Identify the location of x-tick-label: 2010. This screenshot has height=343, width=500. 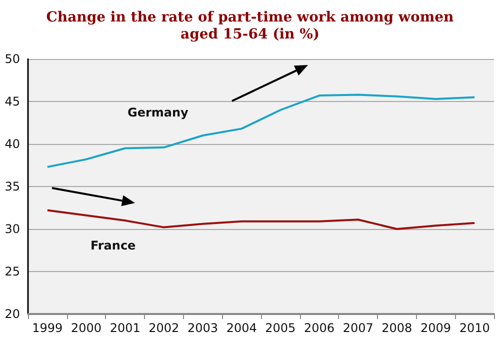
(474, 328).